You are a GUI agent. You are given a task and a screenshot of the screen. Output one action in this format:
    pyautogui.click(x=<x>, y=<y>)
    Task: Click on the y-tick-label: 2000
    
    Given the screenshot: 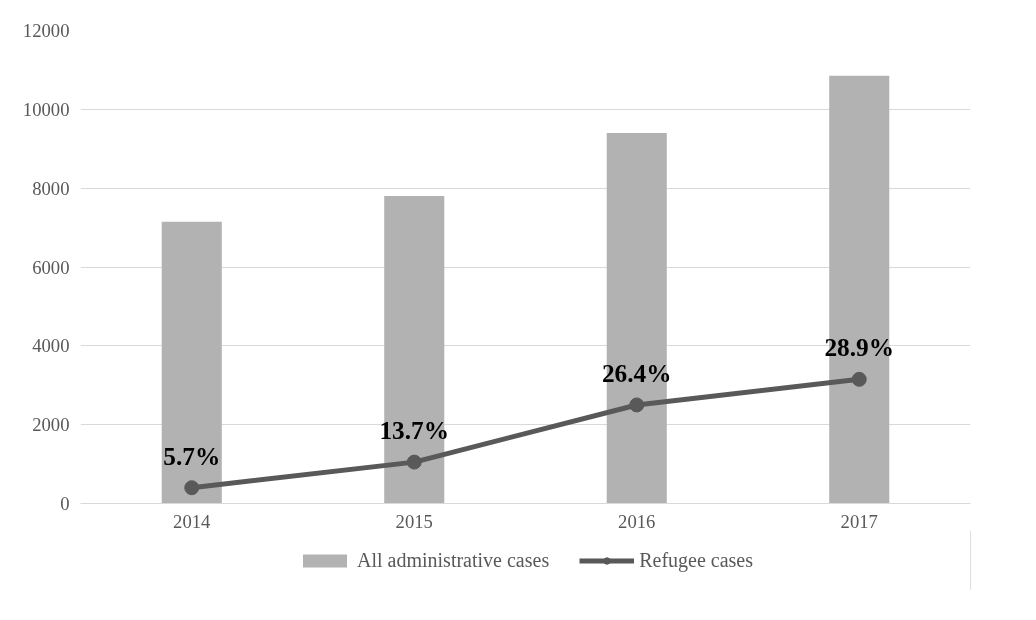 What is the action you would take?
    pyautogui.click(x=51, y=425)
    